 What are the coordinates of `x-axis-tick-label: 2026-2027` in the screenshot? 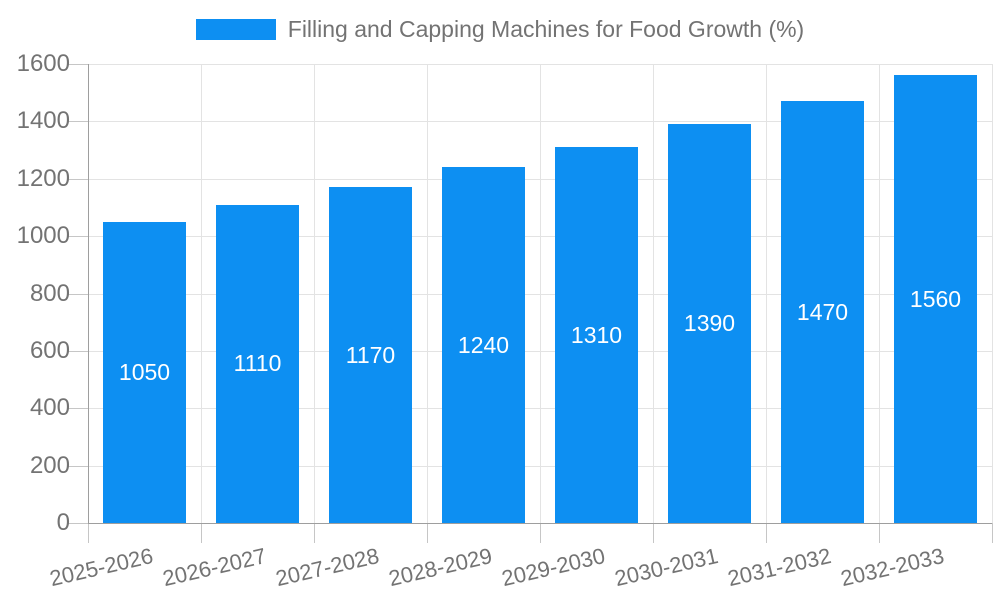 It's located at (214, 567).